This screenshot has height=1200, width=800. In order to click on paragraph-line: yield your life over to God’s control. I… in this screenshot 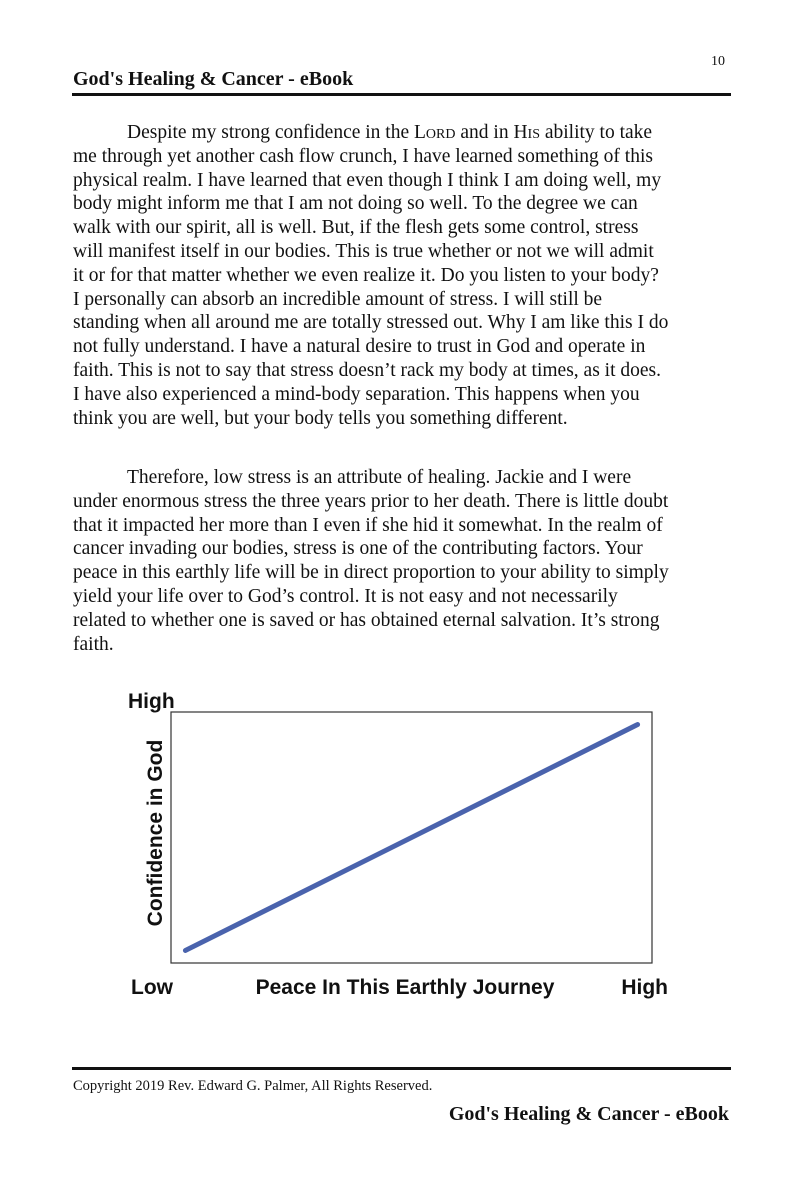, I will do `click(345, 596)`.